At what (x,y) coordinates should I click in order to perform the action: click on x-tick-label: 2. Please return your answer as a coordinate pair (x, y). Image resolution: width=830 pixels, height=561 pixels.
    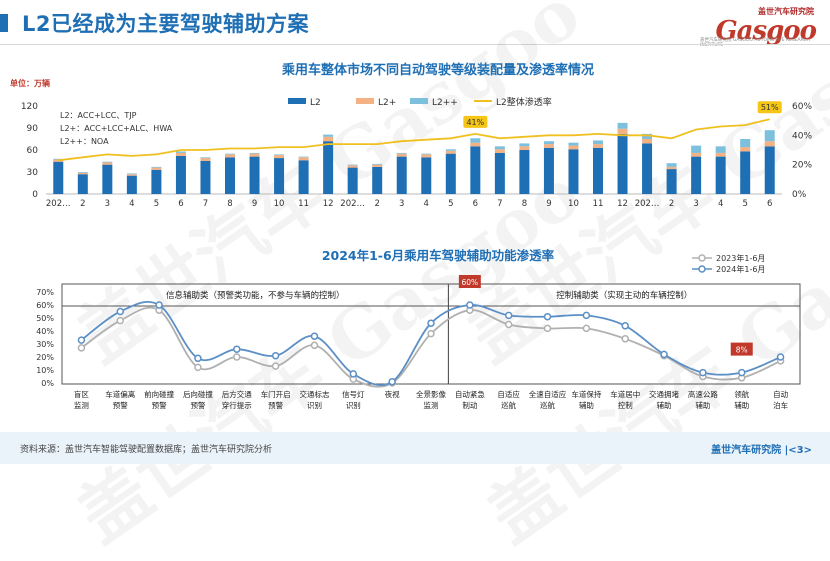
    Looking at the image, I should click on (376, 204).